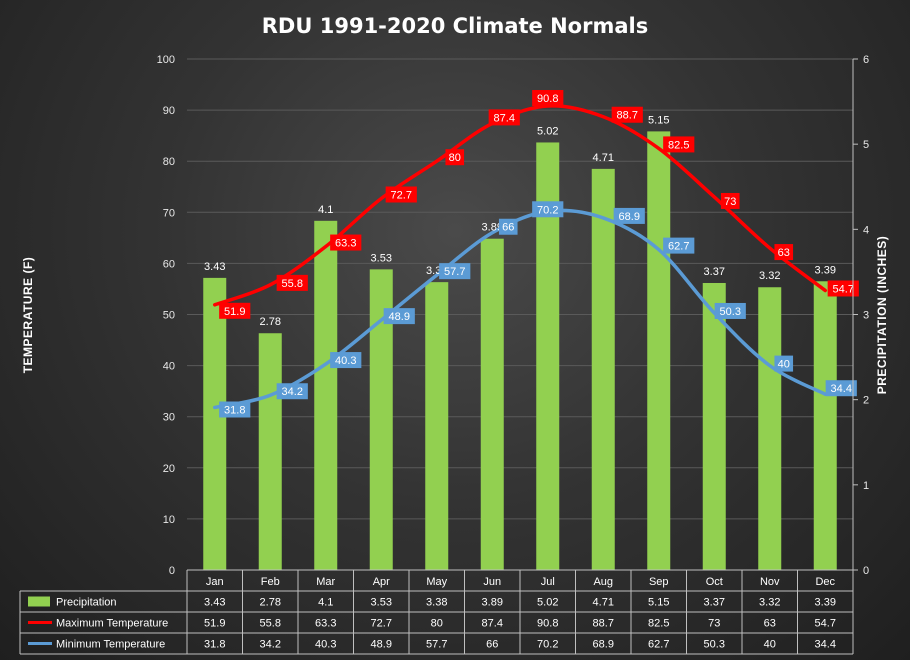 This screenshot has height=660, width=910. What do you see at coordinates (508, 228) in the screenshot?
I see `min-temp-label: 66` at bounding box center [508, 228].